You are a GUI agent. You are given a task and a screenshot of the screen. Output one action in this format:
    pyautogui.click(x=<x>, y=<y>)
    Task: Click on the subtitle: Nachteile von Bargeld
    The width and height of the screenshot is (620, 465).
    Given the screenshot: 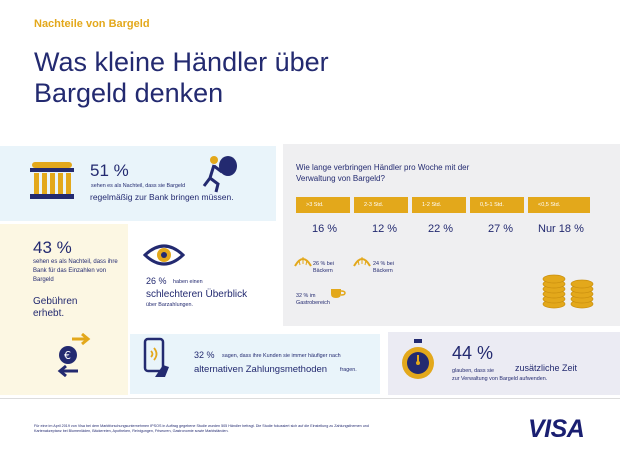 What is the action you would take?
    pyautogui.click(x=92, y=24)
    